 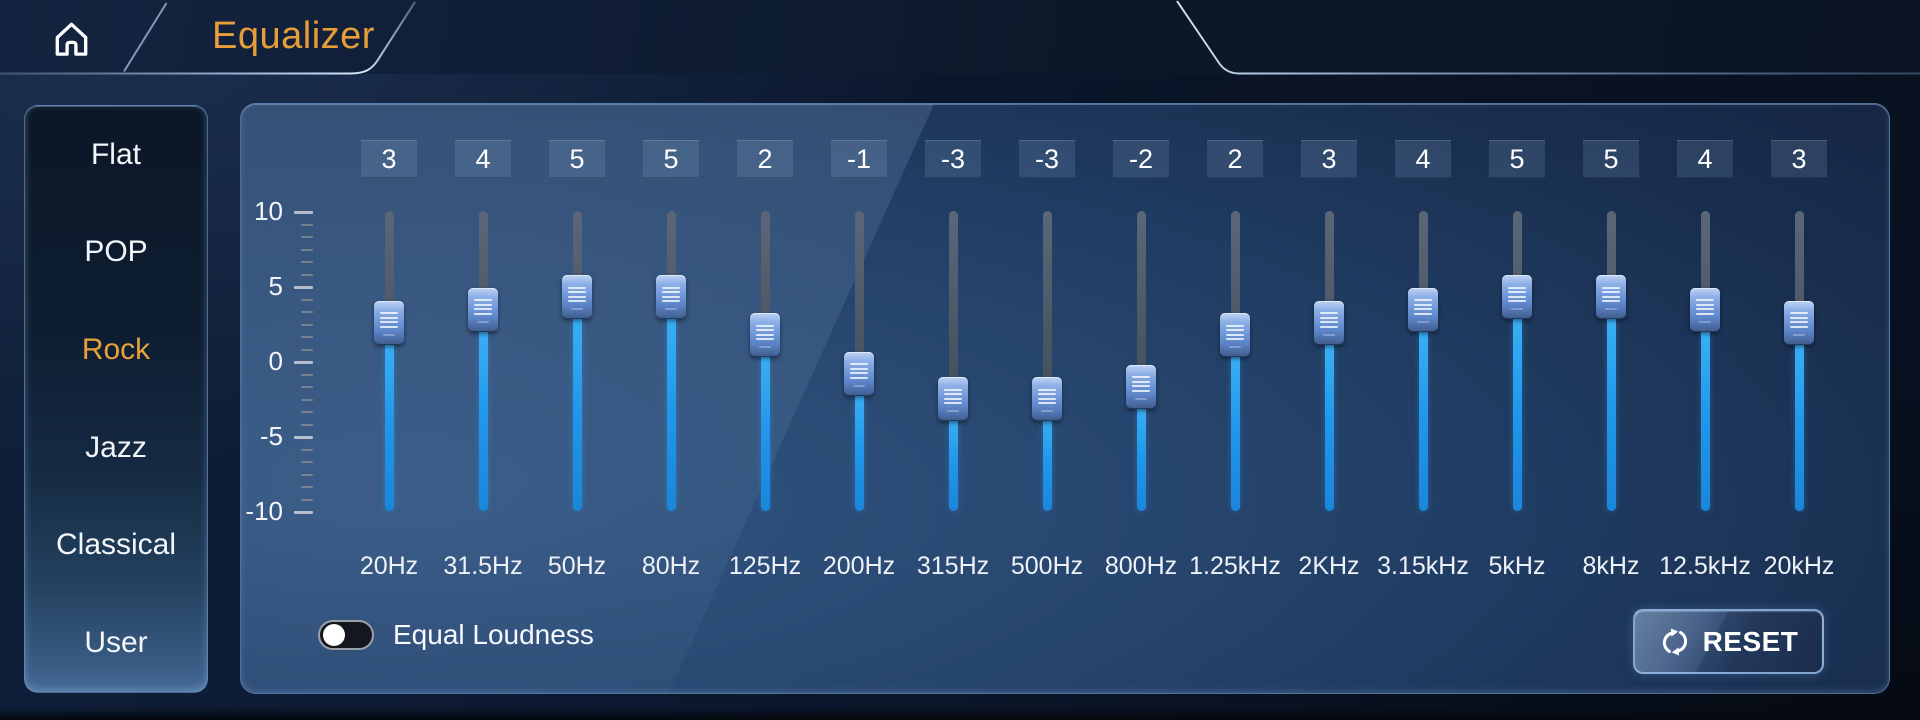 I want to click on band-1.25kHz: 2 1.25kHz, so click(x=1235, y=398).